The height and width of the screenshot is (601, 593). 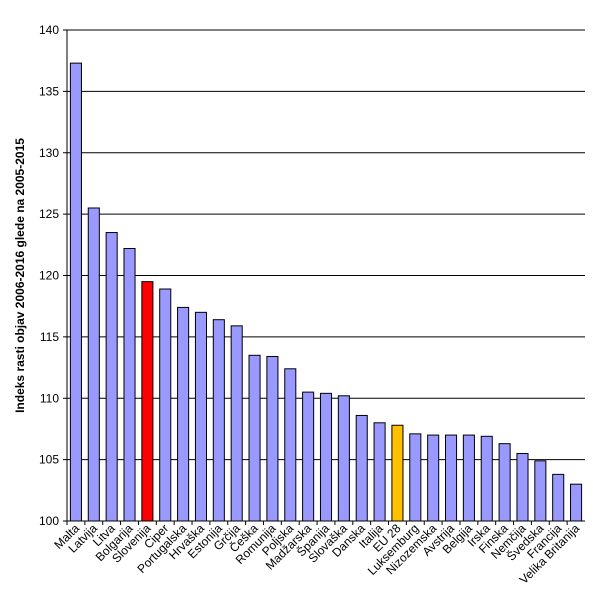 I want to click on bar-madžarska, so click(x=308, y=456).